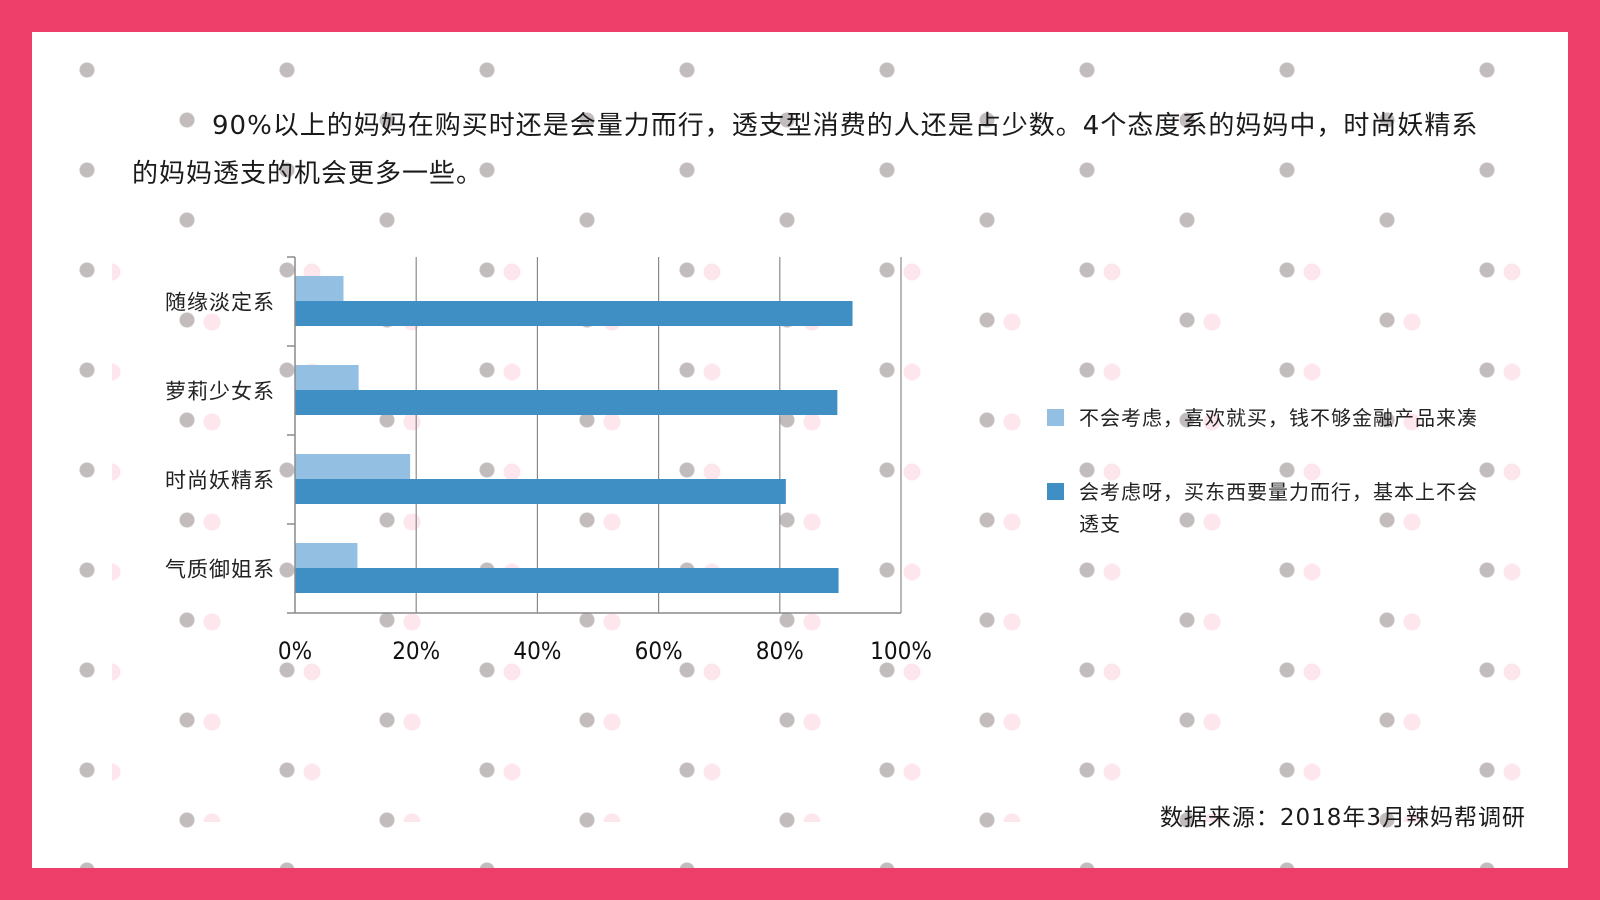  I want to click on x-tick-label: 0%, so click(295, 651).